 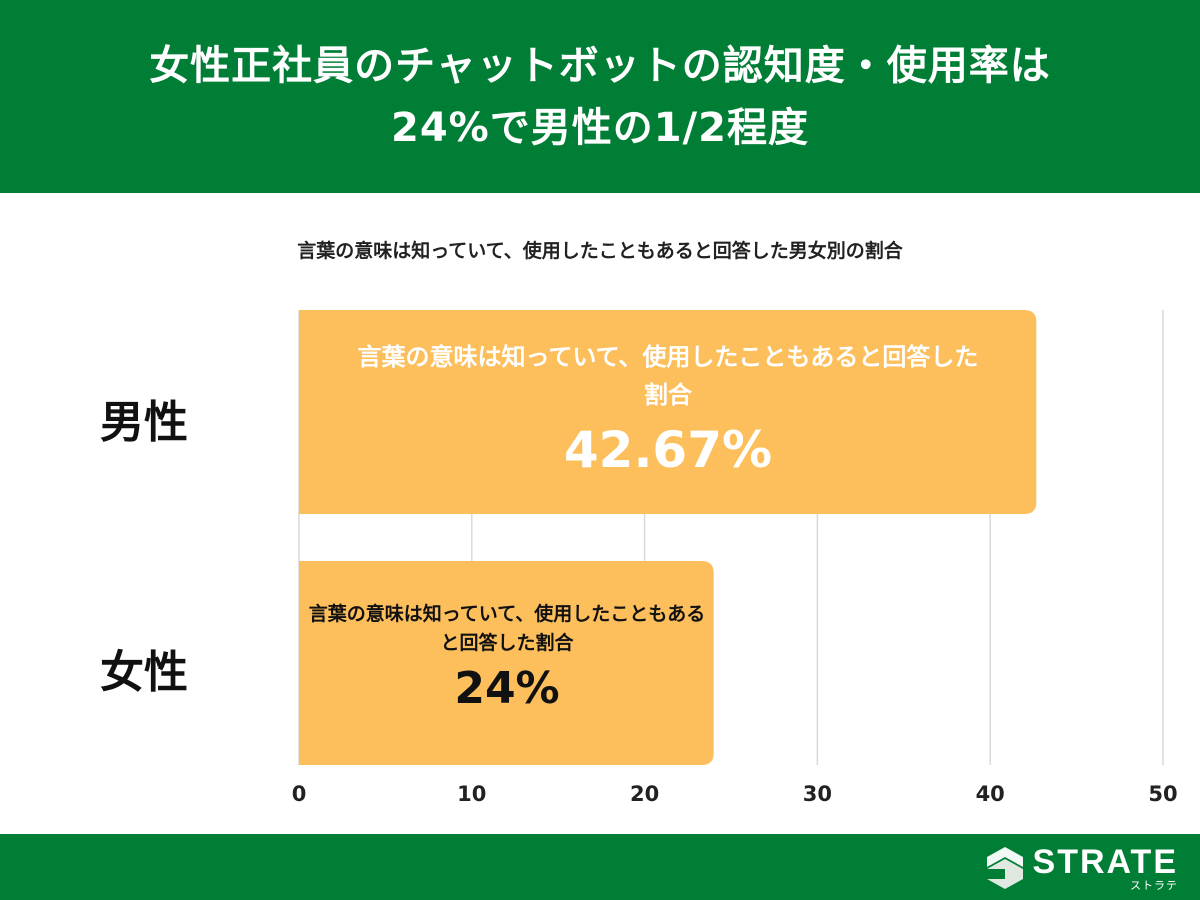 What do you see at coordinates (600, 65) in the screenshot?
I see `title-line-1: 女性正社員のチャットボットの認知度・使用率は` at bounding box center [600, 65].